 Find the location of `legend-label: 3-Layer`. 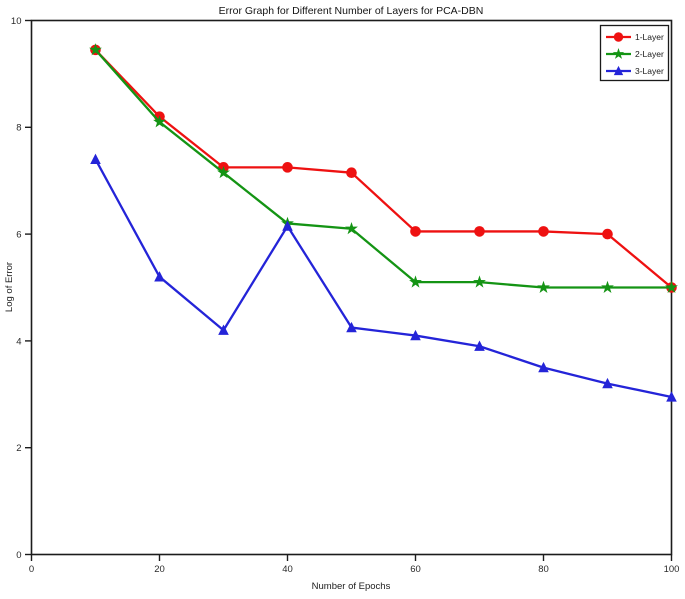

legend-label: 3-Layer is located at coordinates (649, 71).